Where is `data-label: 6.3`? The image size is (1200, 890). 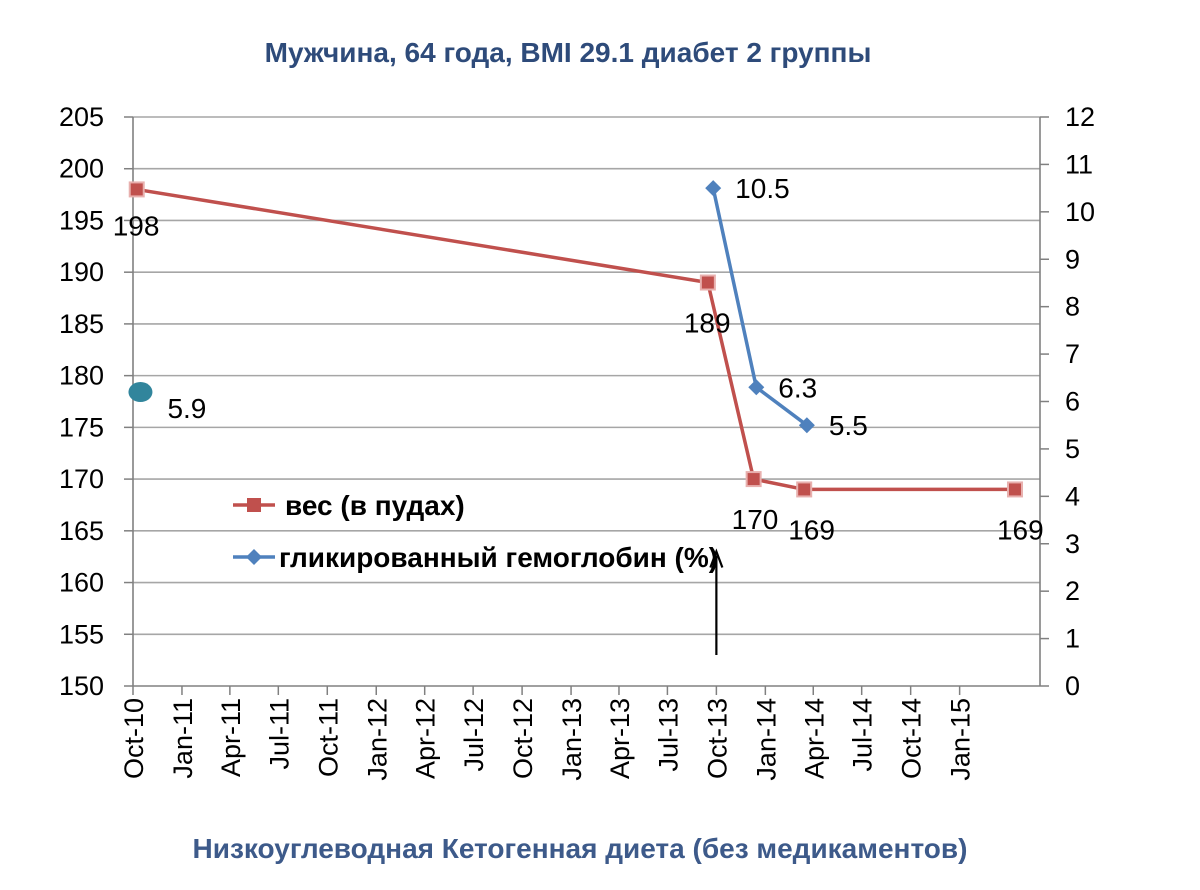 data-label: 6.3 is located at coordinates (797, 387).